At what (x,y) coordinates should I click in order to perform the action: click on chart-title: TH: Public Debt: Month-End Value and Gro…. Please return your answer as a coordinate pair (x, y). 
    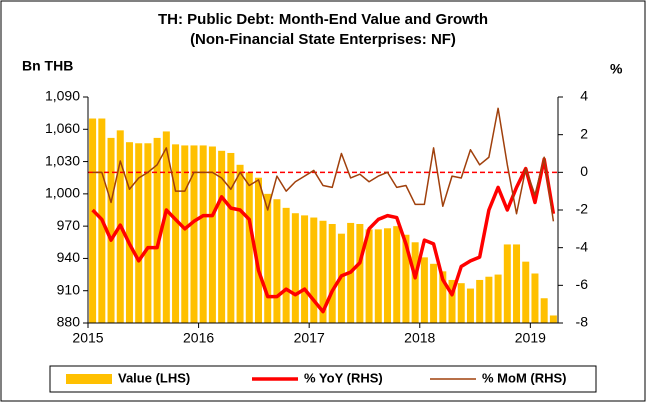
    Looking at the image, I should click on (323, 19).